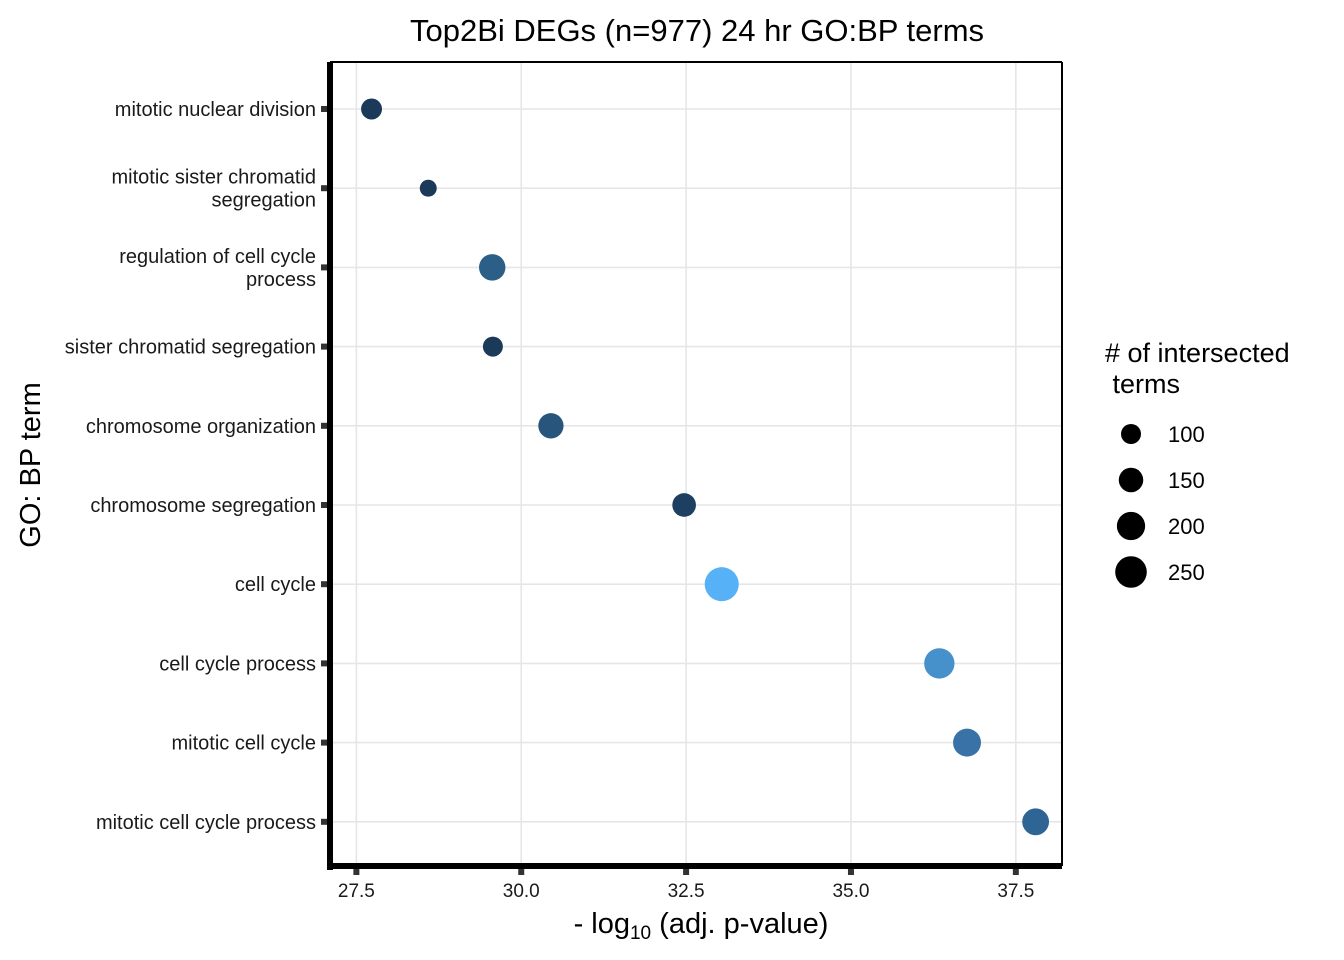 This screenshot has height=960, width=1344. I want to click on chart-title: Top2Bi DEGs (n=977) 24 hr GO:BP terms, so click(697, 30).